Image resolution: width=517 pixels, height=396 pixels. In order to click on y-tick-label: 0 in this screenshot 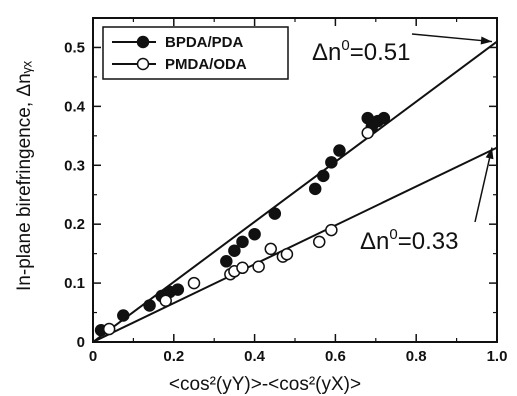, I will do `click(81, 342)`.